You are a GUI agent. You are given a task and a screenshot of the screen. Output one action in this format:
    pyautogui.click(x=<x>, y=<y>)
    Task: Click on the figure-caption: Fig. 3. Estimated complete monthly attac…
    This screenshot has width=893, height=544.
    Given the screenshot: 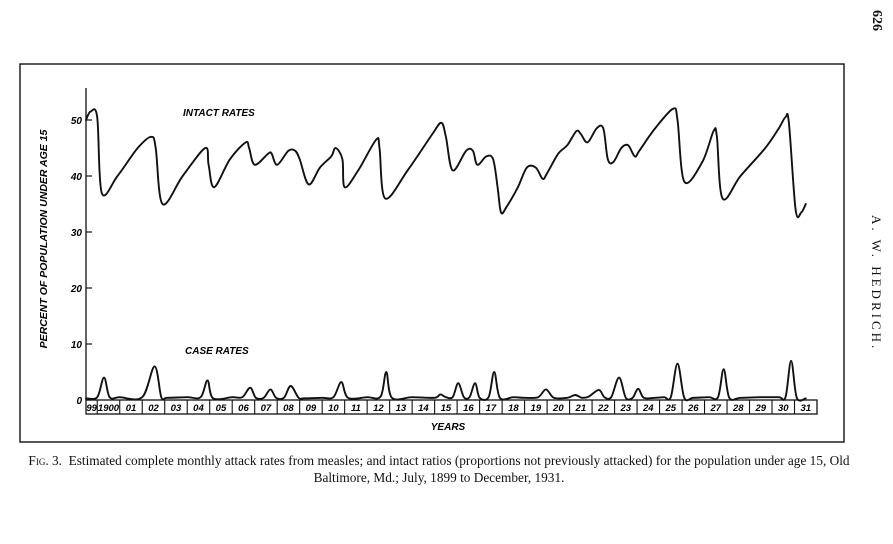 What is the action you would take?
    pyautogui.click(x=439, y=469)
    